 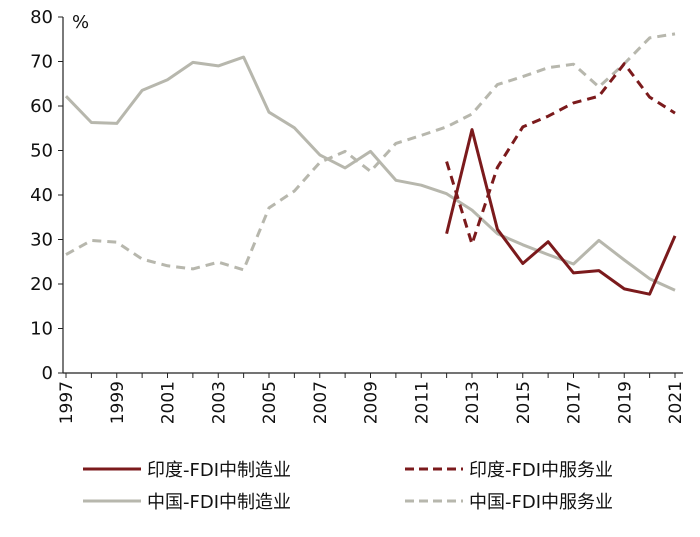 What do you see at coordinates (41, 106) in the screenshot?
I see `y-tick-label: 60` at bounding box center [41, 106].